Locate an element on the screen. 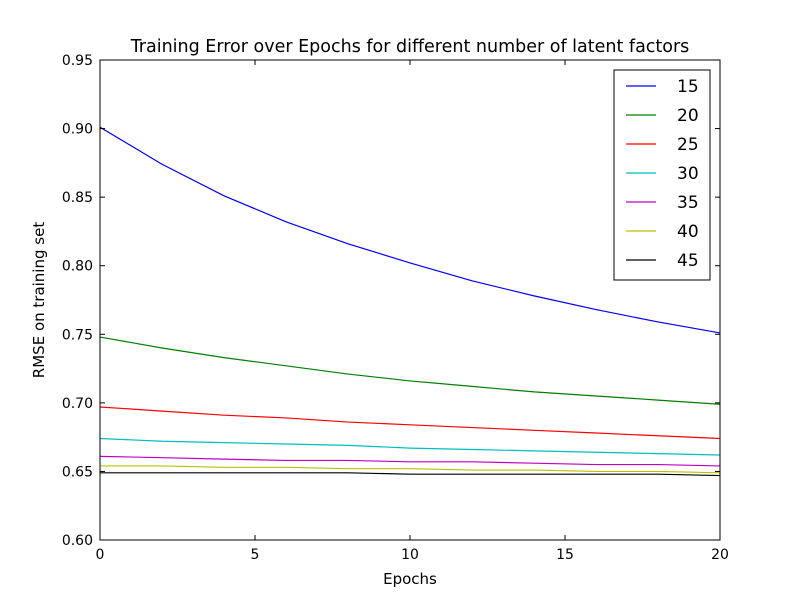  x-tick-label: 20 is located at coordinates (720, 555).